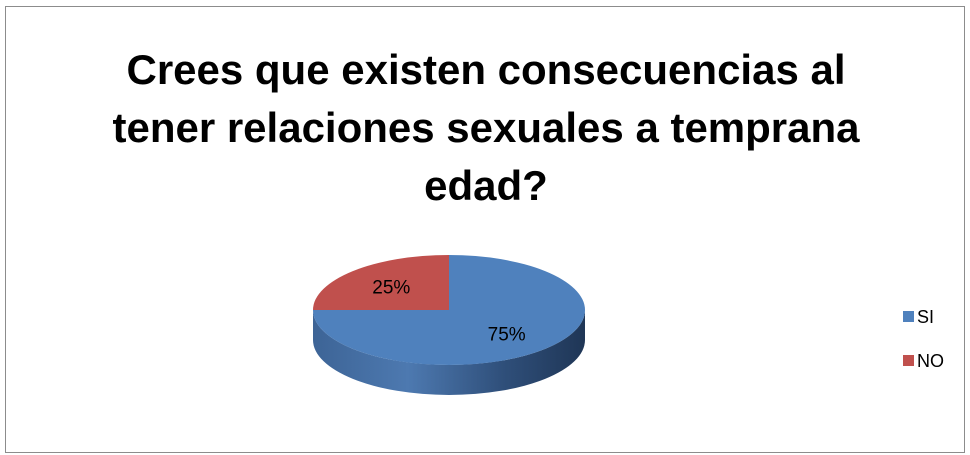 This screenshot has width=970, height=455. Describe the element at coordinates (391, 288) in the screenshot. I see `data-label-no: 25%` at that location.